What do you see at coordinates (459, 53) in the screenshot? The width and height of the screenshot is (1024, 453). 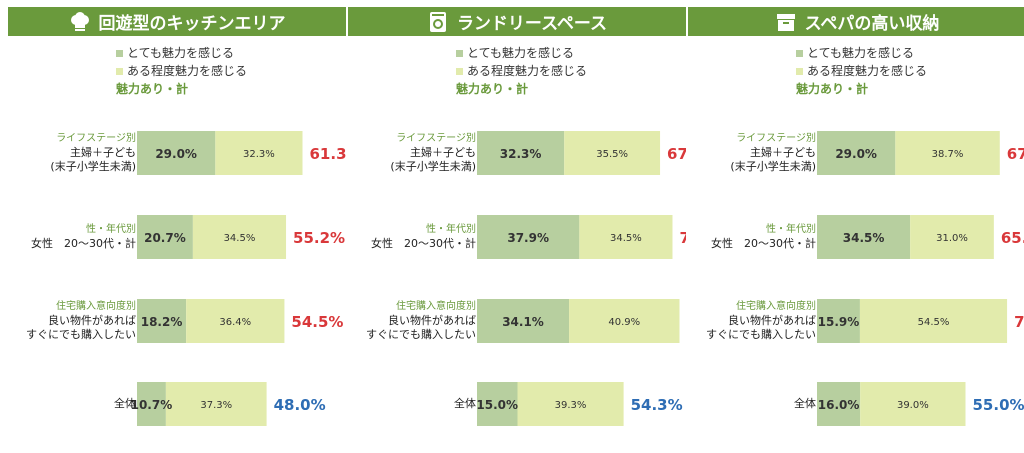 I see `legend-swatch-strong` at bounding box center [459, 53].